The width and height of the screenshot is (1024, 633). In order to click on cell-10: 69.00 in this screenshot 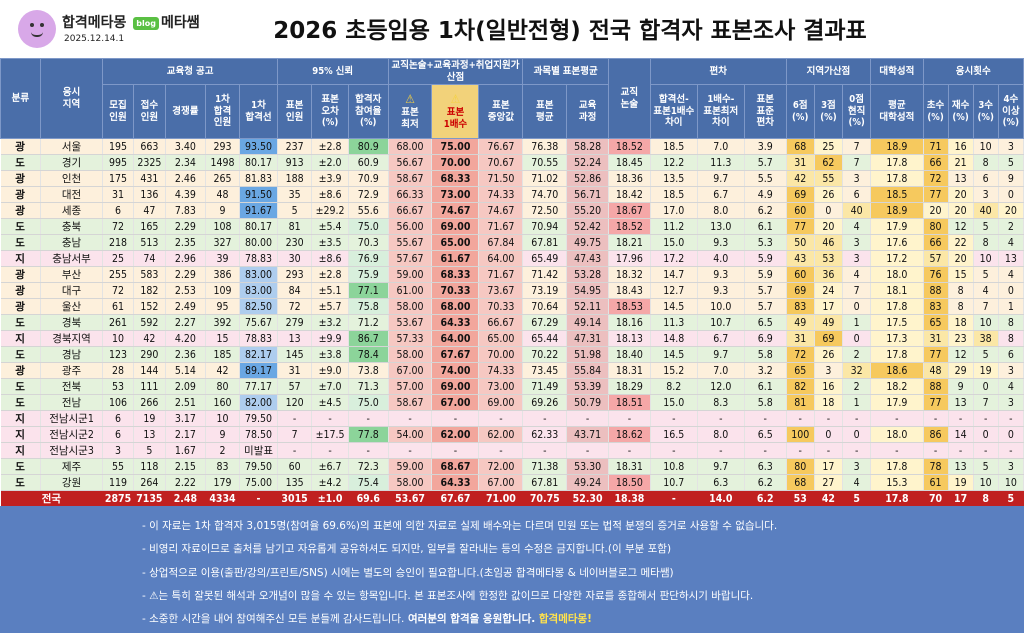, I will do `click(501, 402)`.